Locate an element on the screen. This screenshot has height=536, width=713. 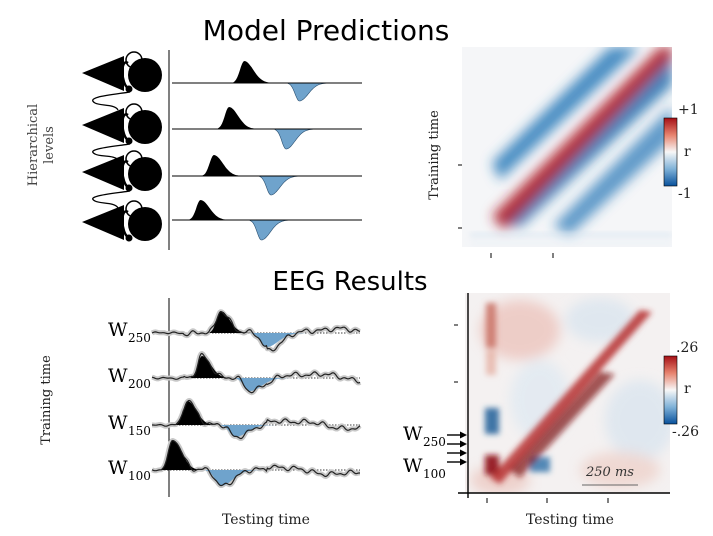
eeg-trace-100: W 100 is located at coordinates (235, 463).